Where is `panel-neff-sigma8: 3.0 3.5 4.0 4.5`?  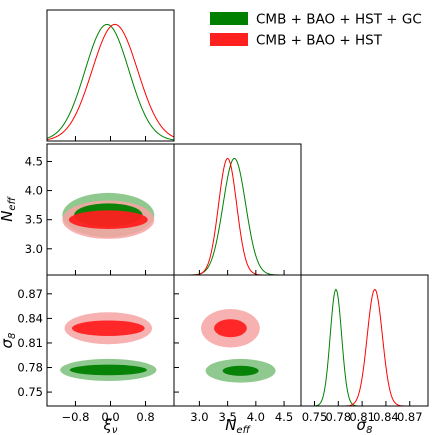 panel-neff-sigma8: 3.0 3.5 4.0 4.5 is located at coordinates (237, 349).